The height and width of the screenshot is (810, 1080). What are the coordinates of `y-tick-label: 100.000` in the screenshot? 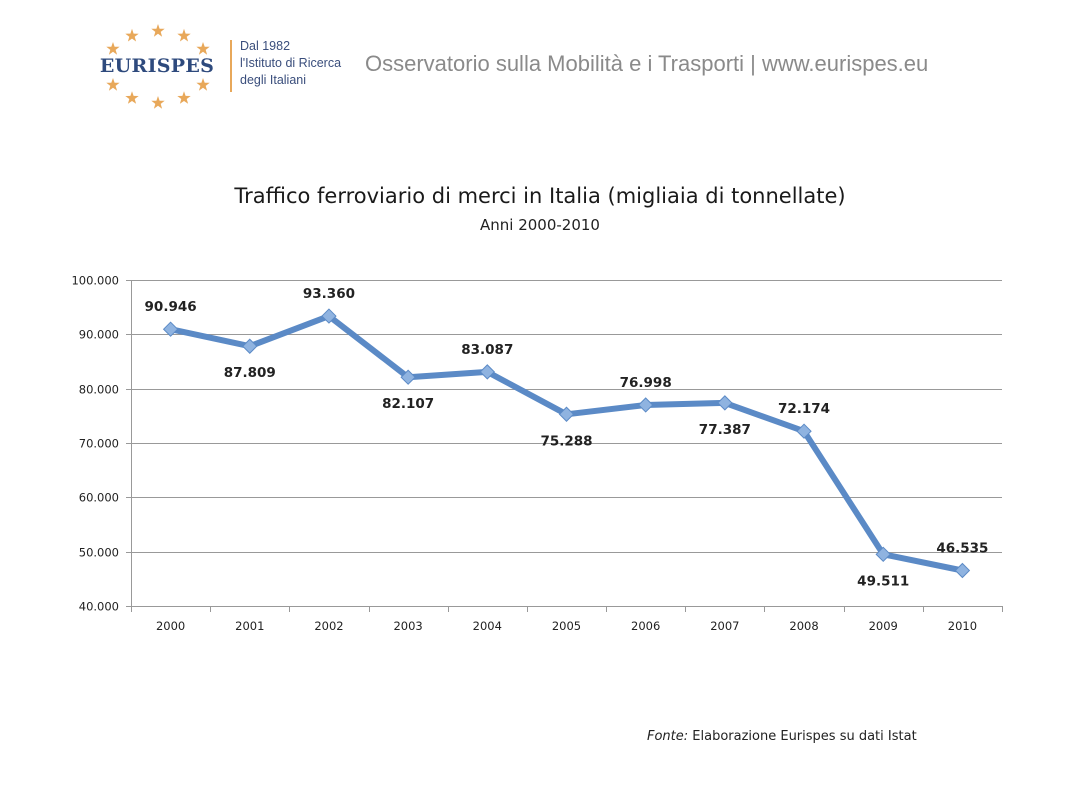 It's located at (95, 281).